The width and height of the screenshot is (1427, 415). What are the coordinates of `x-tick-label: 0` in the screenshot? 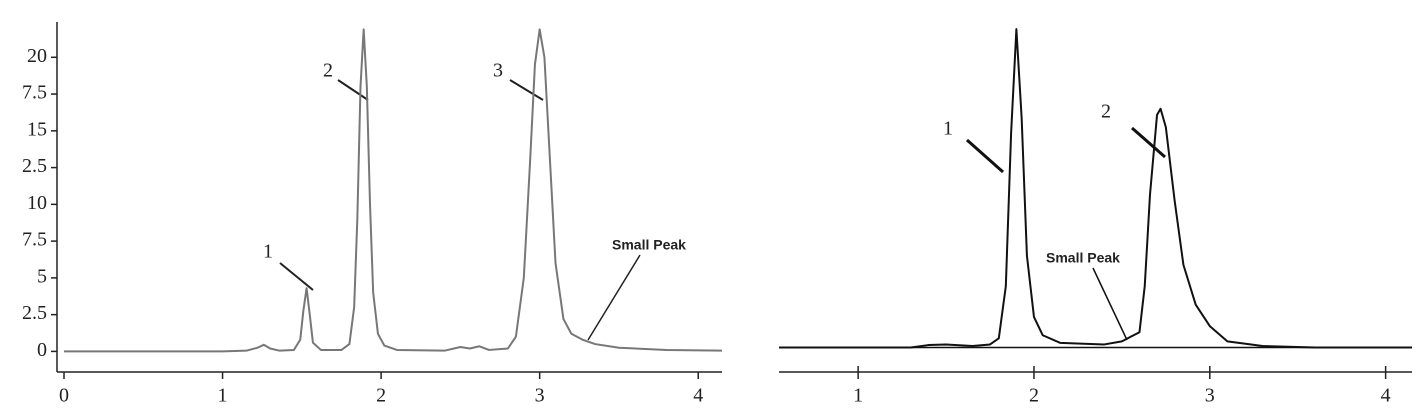 It's located at (64, 396).